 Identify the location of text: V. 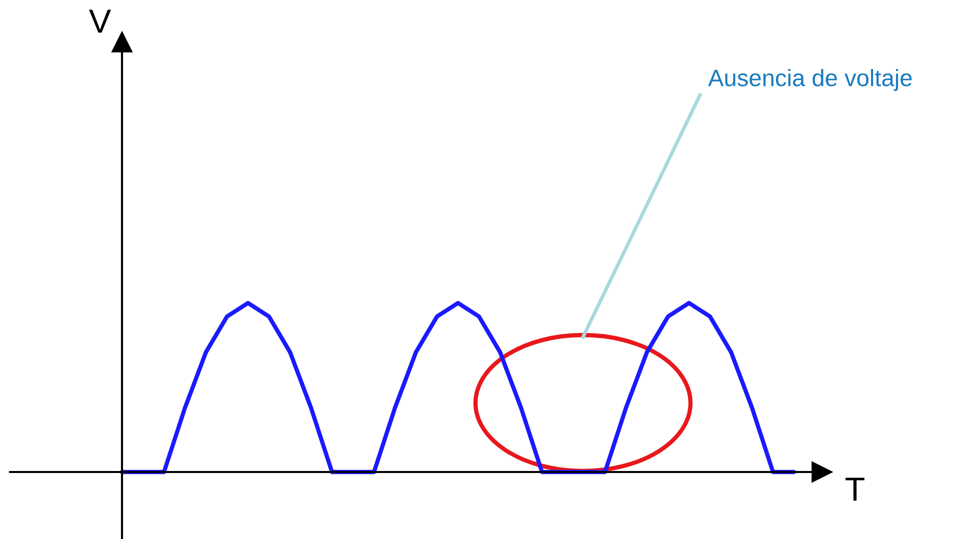
(100, 21).